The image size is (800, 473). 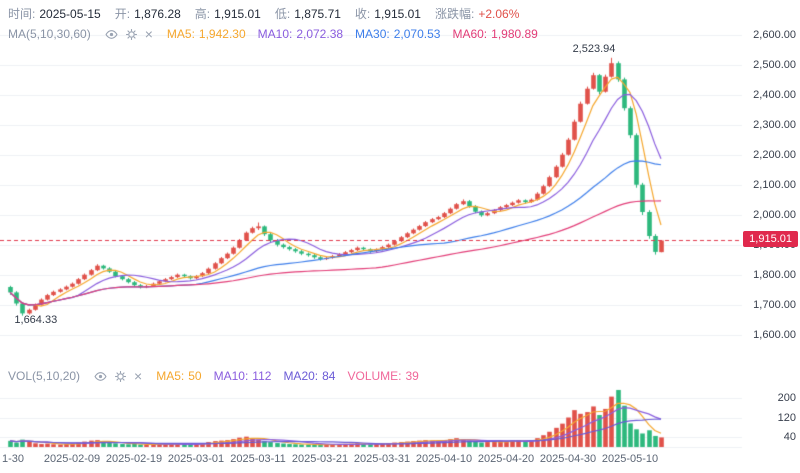 What do you see at coordinates (329, 376) in the screenshot?
I see `vol-ma20-value: 84` at bounding box center [329, 376].